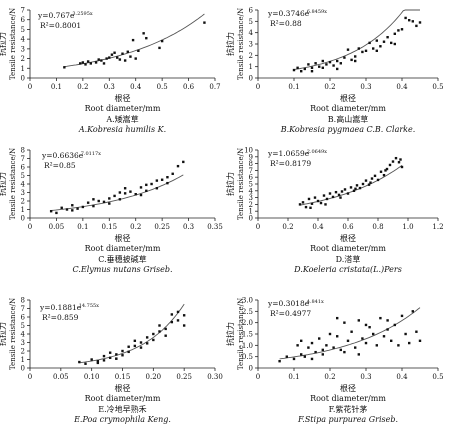 Image resolution: width=450 pixels, height=440 pixels. Describe the element at coordinates (402, 87) in the screenshot. I see `x-tick-label: 0.4` at that location.